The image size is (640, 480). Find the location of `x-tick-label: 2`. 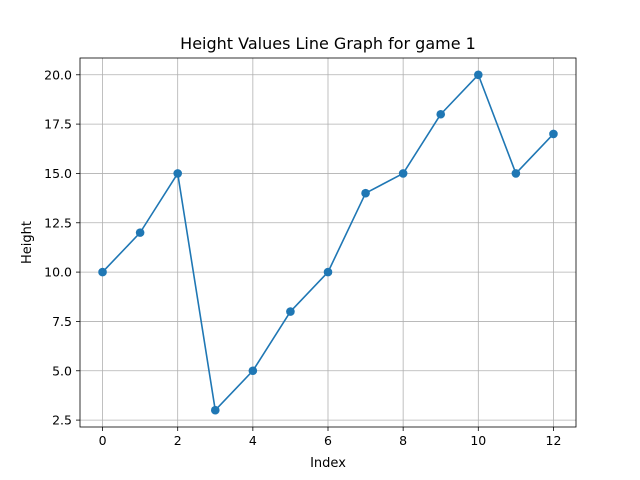

x-tick-label: 2 is located at coordinates (178, 440).